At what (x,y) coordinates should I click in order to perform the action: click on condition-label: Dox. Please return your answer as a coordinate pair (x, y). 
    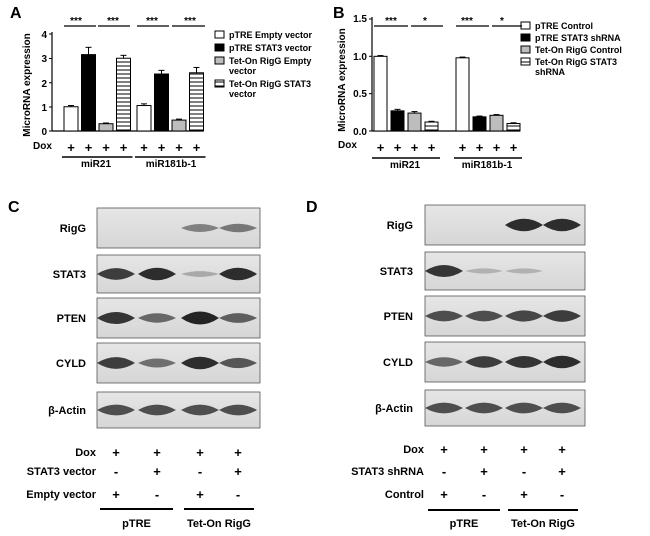
    Looking at the image, I should click on (86, 453).